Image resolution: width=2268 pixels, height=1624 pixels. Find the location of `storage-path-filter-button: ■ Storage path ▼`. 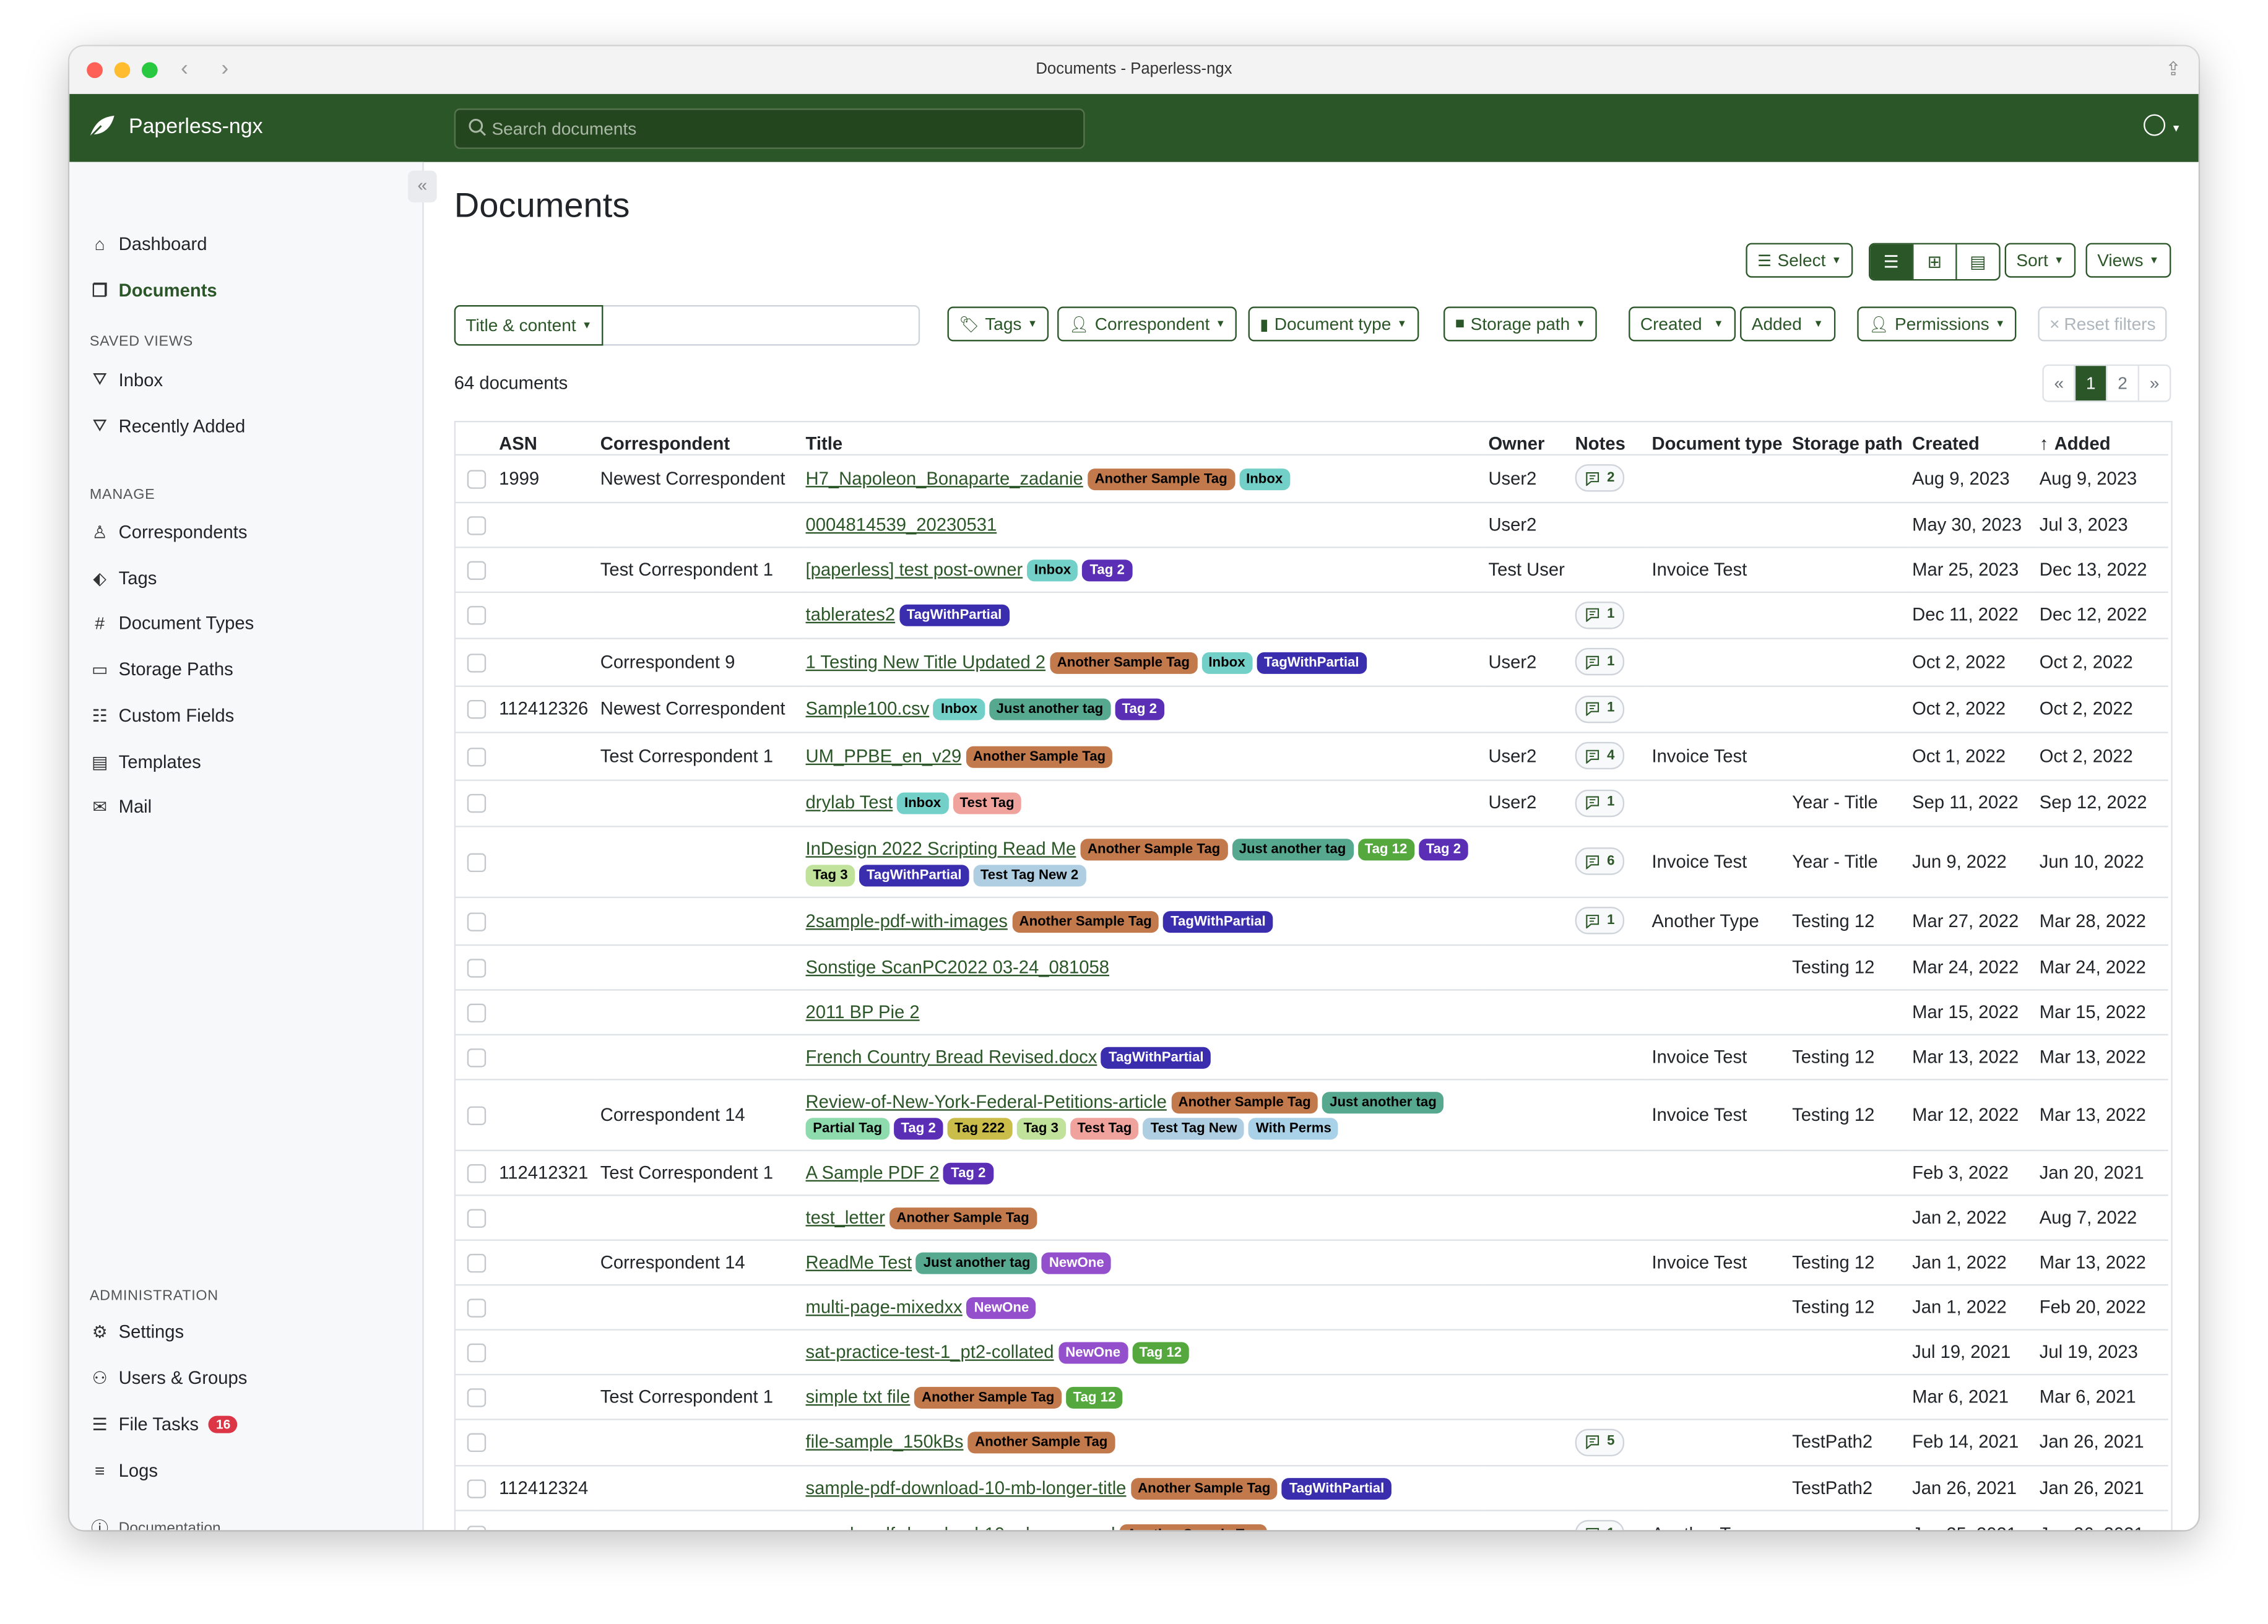

storage-path-filter-button: ■ Storage path ▼ is located at coordinates (1520, 324).